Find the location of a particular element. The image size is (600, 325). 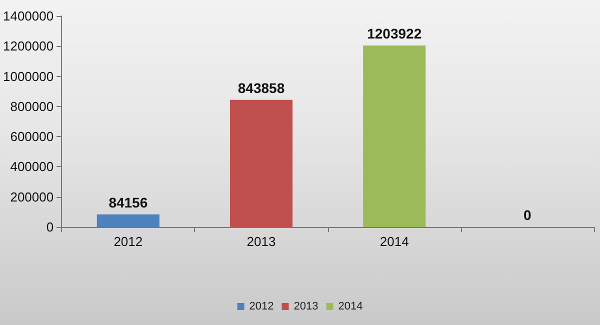

x-tick-label: 2013 is located at coordinates (261, 241).